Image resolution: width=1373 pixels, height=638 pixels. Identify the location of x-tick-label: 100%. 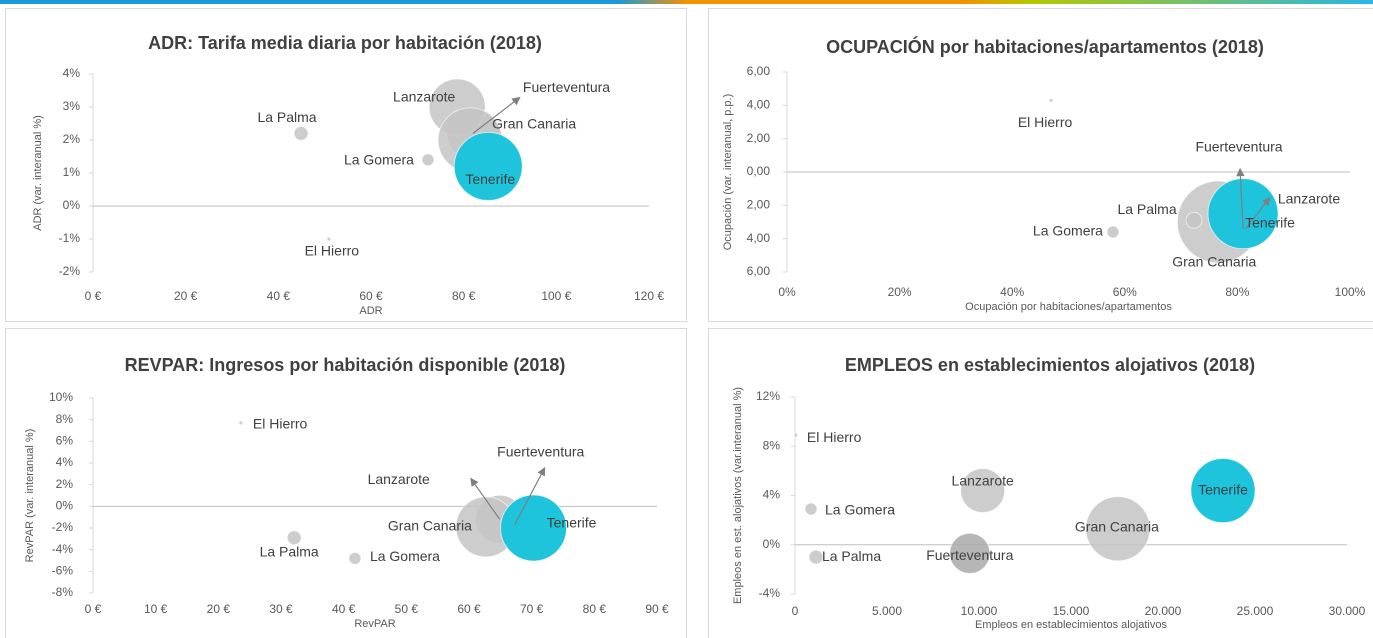
(1350, 292).